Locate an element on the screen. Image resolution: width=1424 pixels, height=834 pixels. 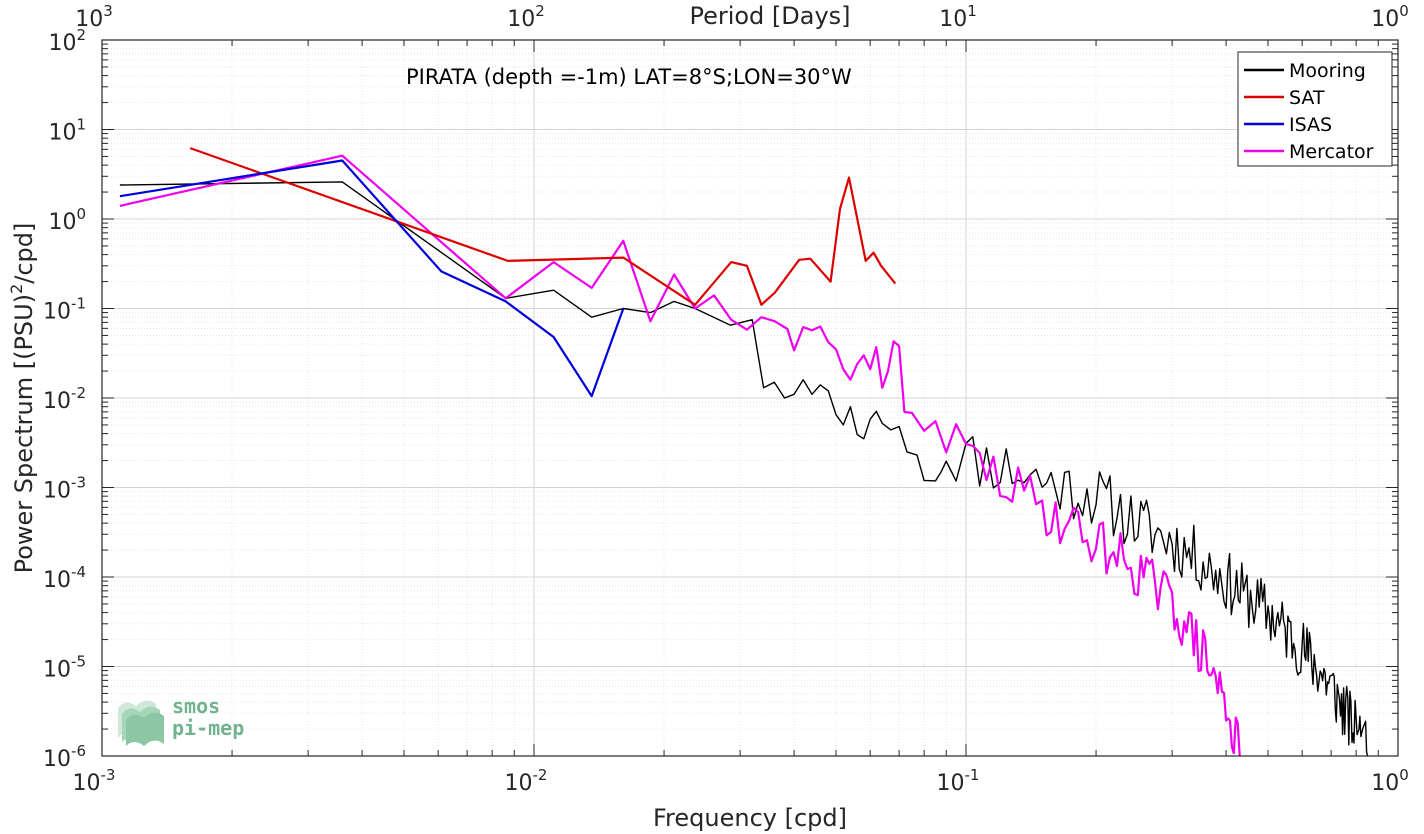
y-tick-label: 10⁰ is located at coordinates (67, 220).